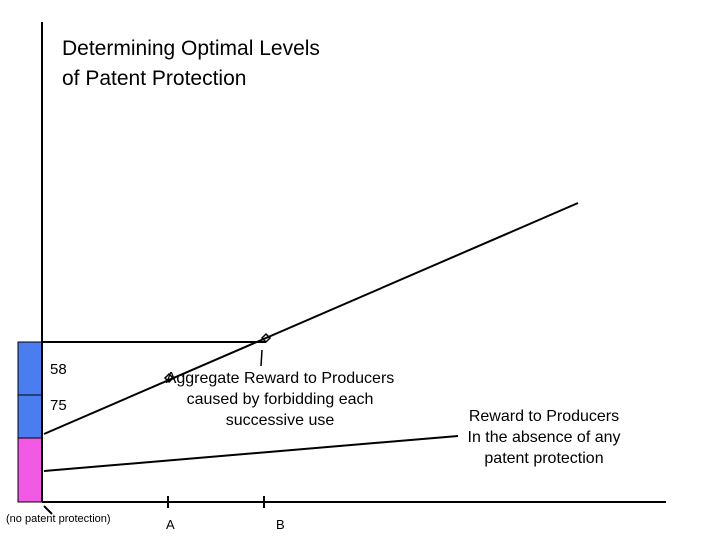 The width and height of the screenshot is (720, 540). Describe the element at coordinates (48, 510) in the screenshot. I see `origin-pointer` at that location.